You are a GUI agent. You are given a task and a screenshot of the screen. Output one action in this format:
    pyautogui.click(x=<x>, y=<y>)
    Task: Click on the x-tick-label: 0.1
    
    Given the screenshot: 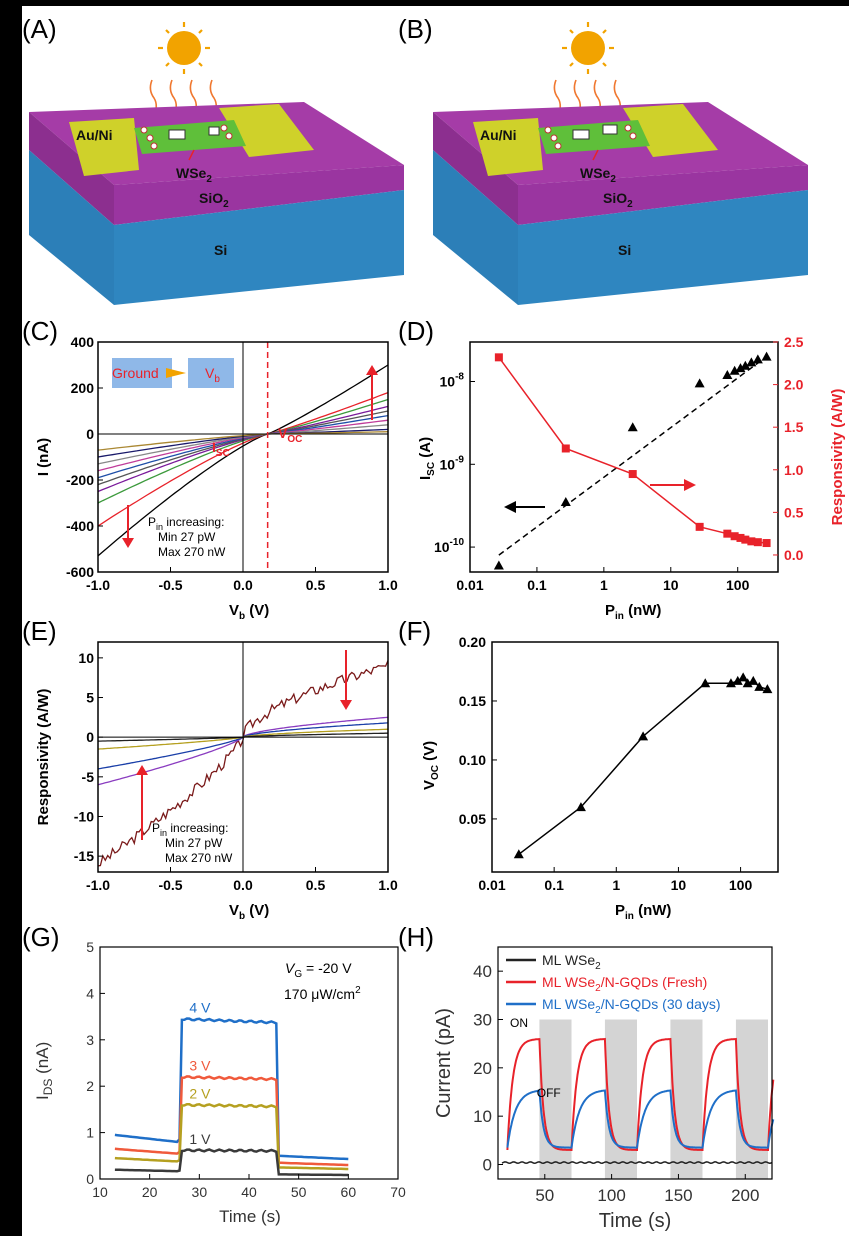 What is the action you would take?
    pyautogui.click(x=554, y=885)
    